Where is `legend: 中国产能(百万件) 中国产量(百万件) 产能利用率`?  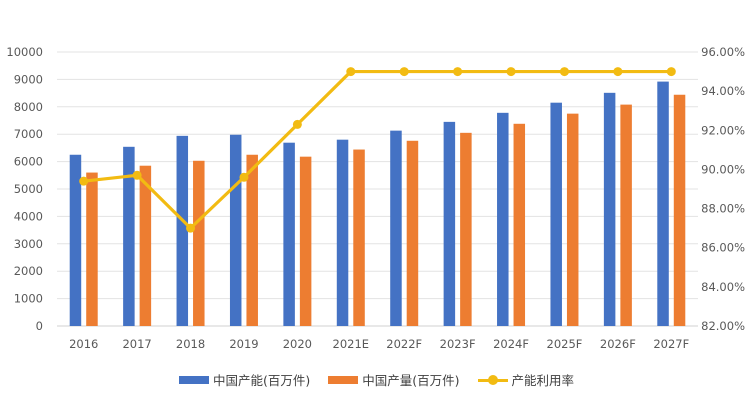 legend: 中国产能(百万件) 中国产量(百万件) 产能利用率 is located at coordinates (376, 379).